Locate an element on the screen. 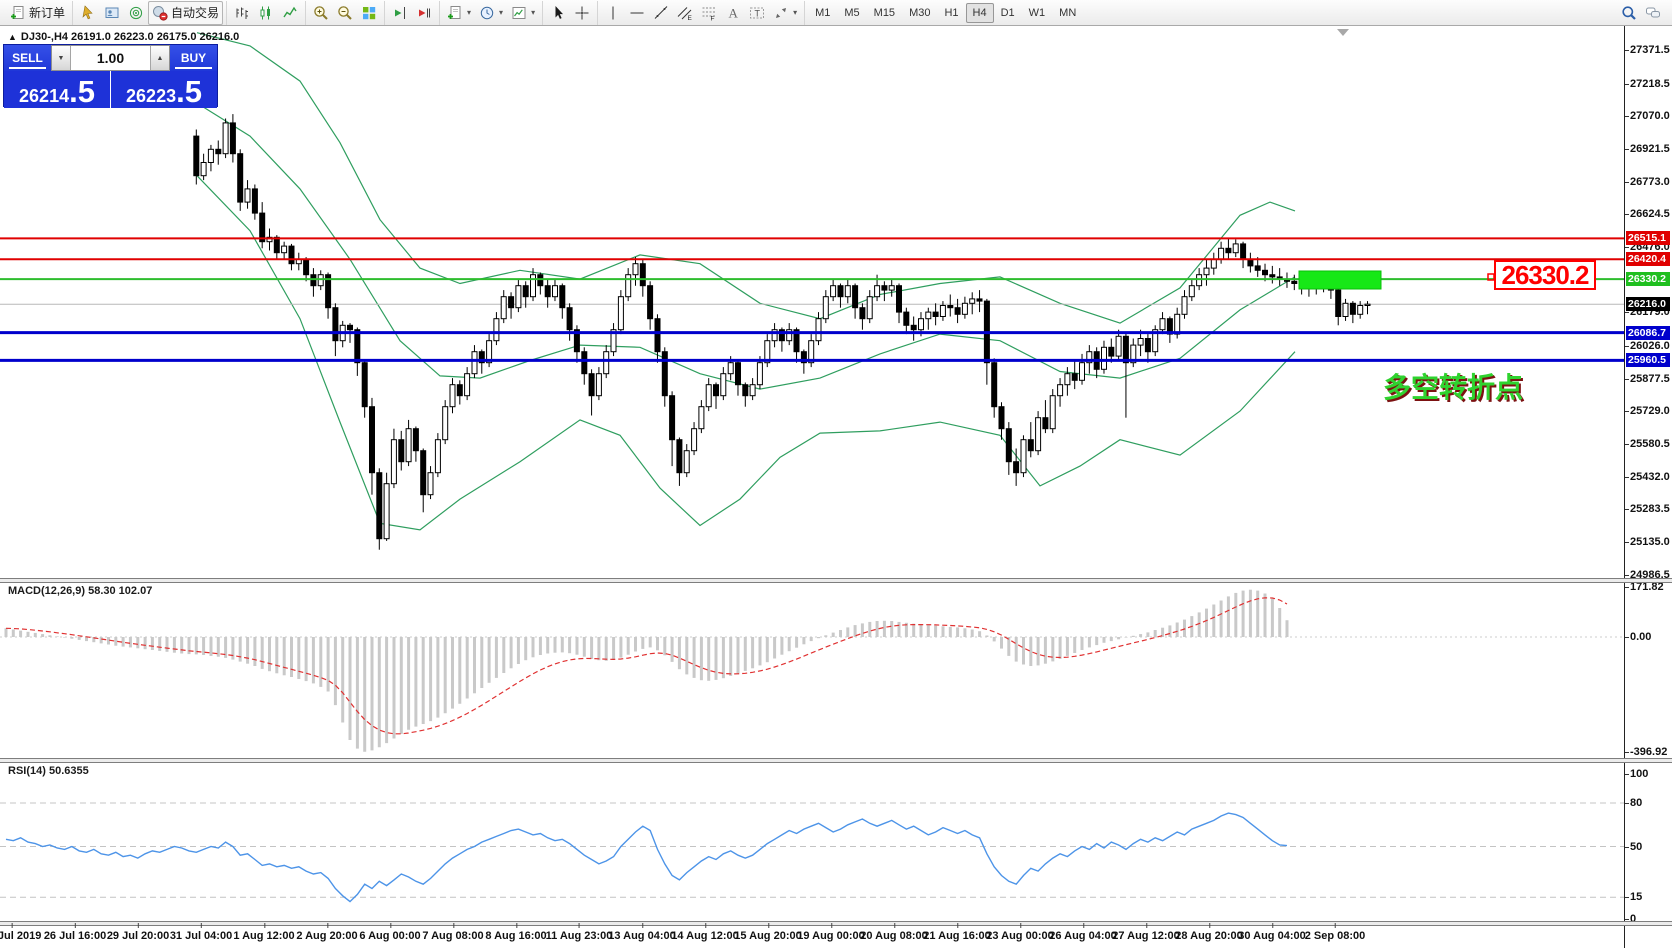 This screenshot has width=1672, height=948. text-tool-button: A is located at coordinates (733, 13).